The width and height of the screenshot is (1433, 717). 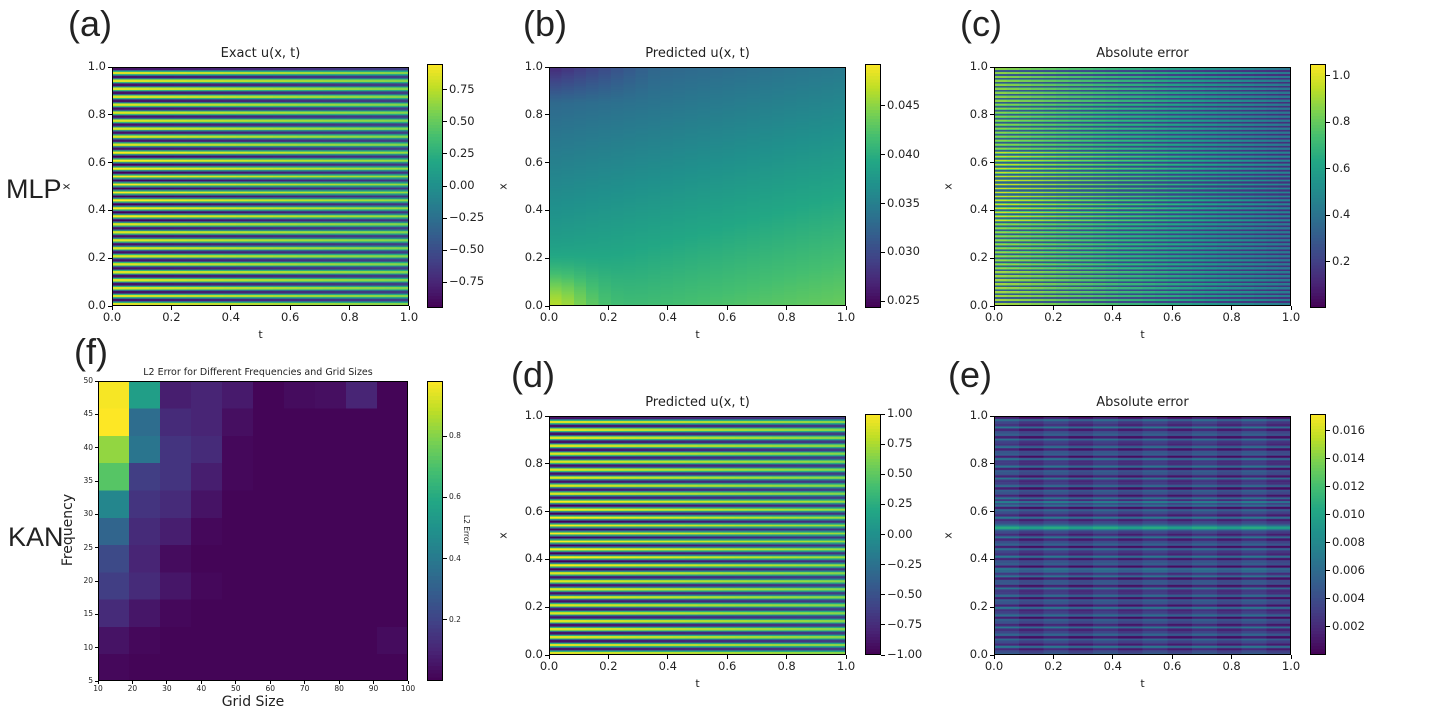 I want to click on plot-frame-d, so click(x=697, y=535).